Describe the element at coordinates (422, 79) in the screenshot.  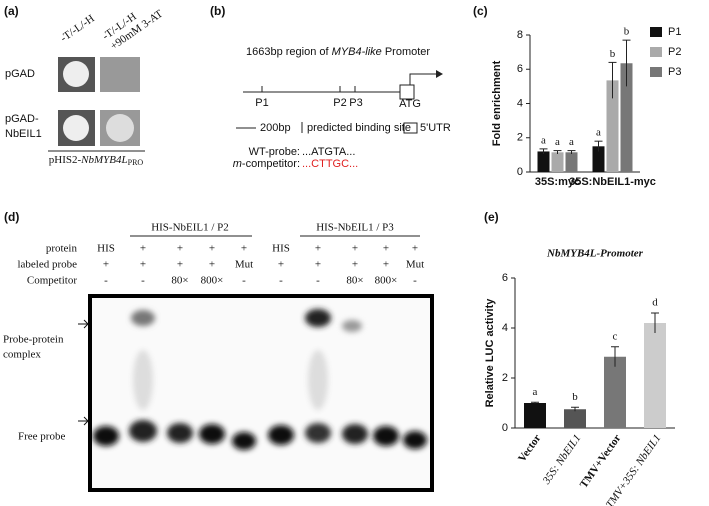
I see `tss-arrow` at that location.